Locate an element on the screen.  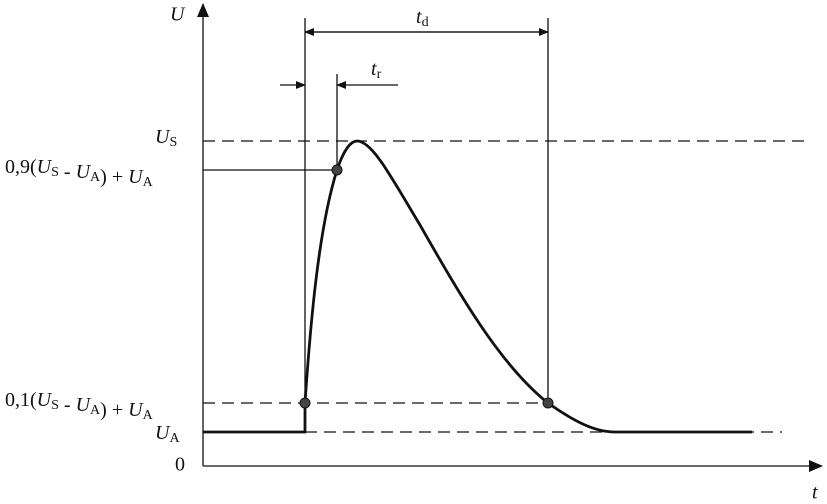
tr-label: tr is located at coordinates (376, 70).